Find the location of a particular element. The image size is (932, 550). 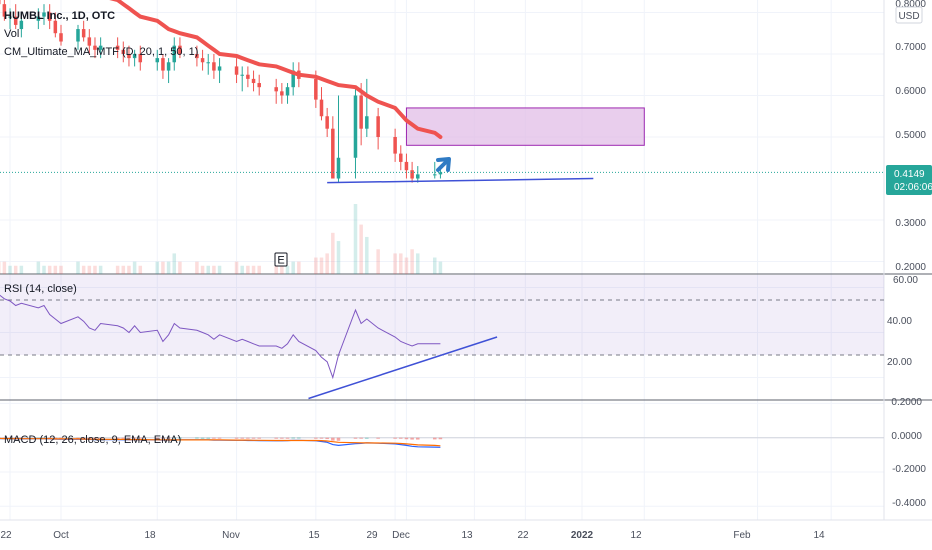

time-tick-18-oct: 18 is located at coordinates (150, 535).